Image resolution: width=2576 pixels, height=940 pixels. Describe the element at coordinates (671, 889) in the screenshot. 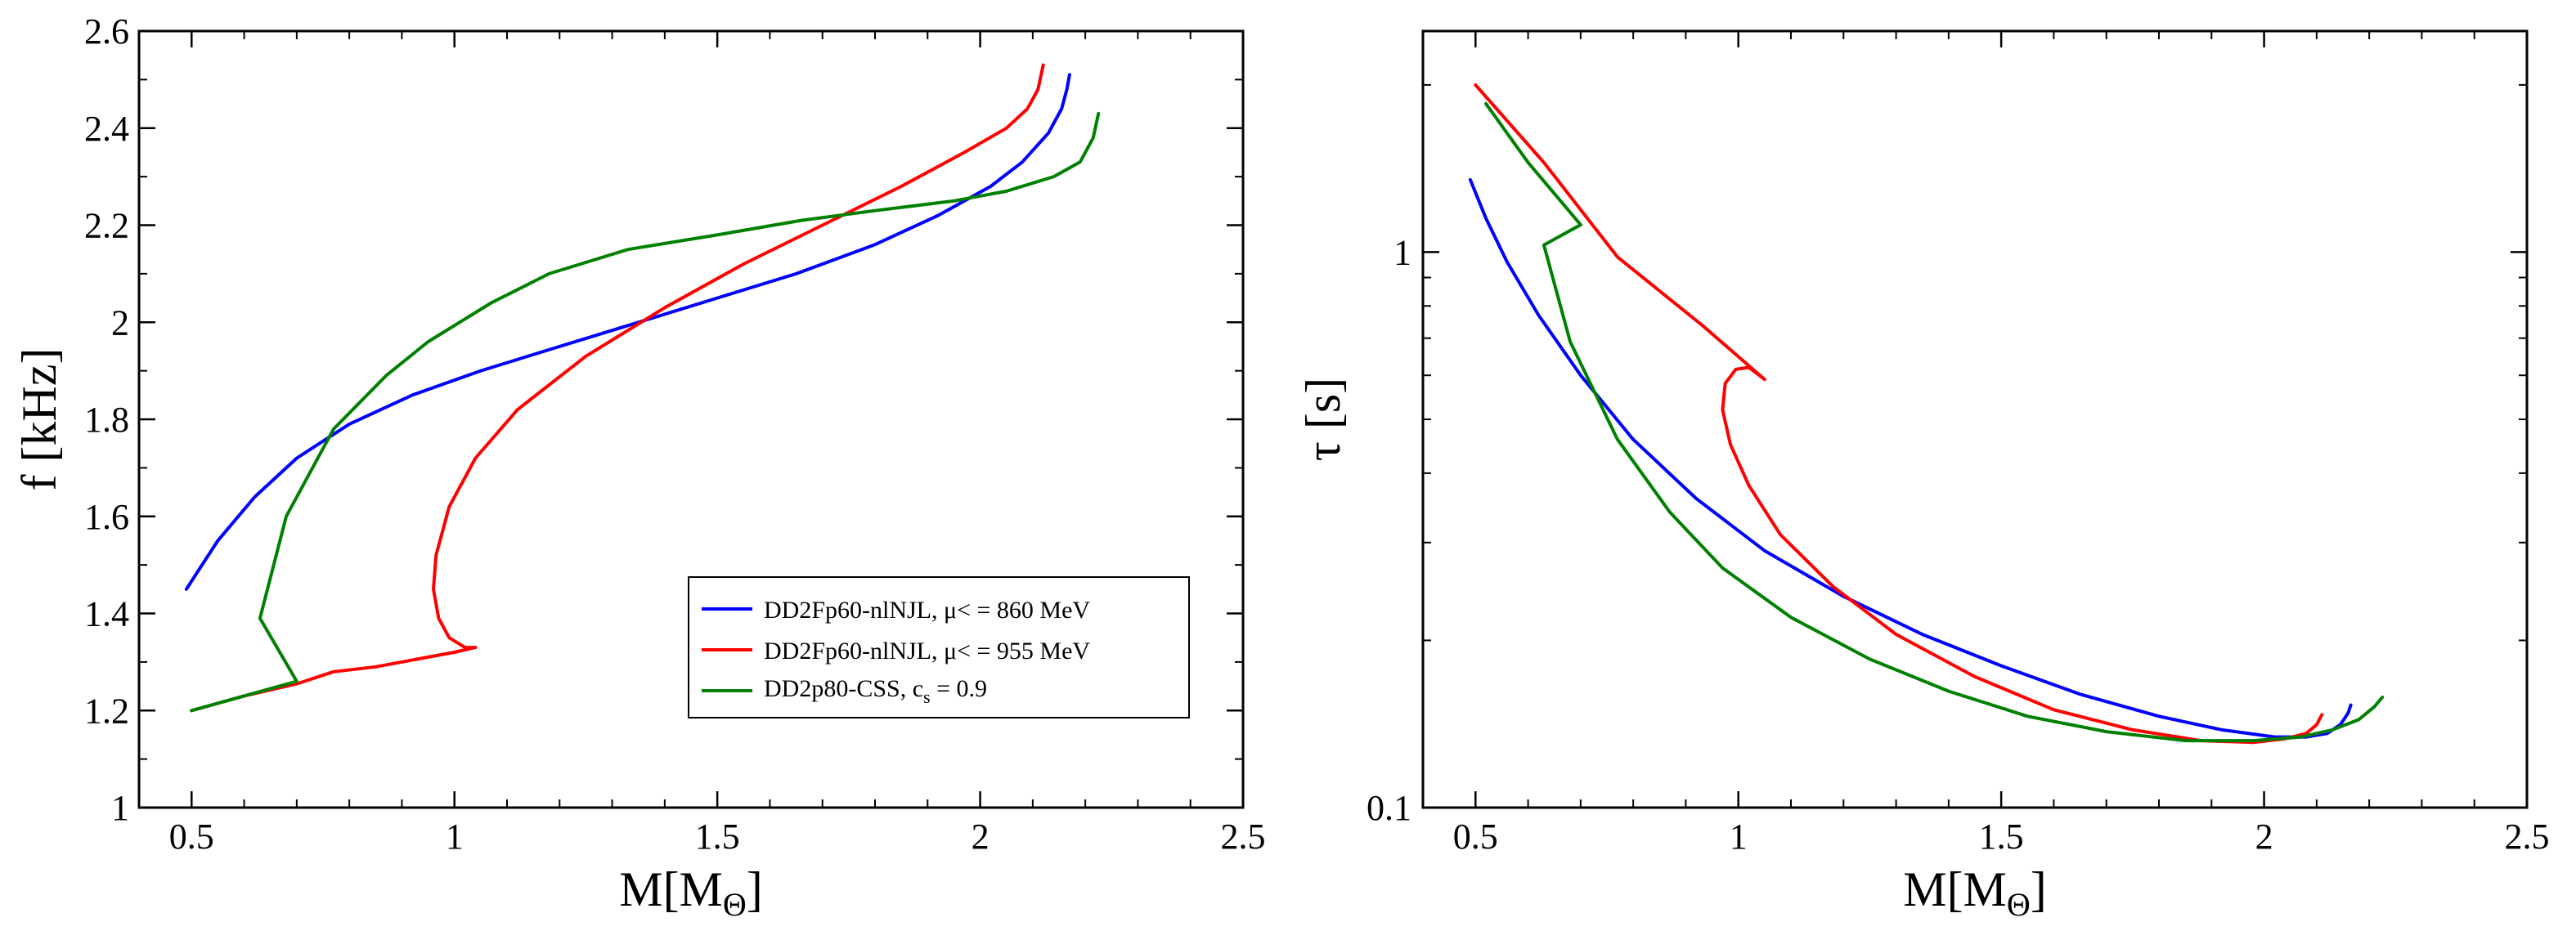

I see `left-x-axis-label-main: M[M` at that location.